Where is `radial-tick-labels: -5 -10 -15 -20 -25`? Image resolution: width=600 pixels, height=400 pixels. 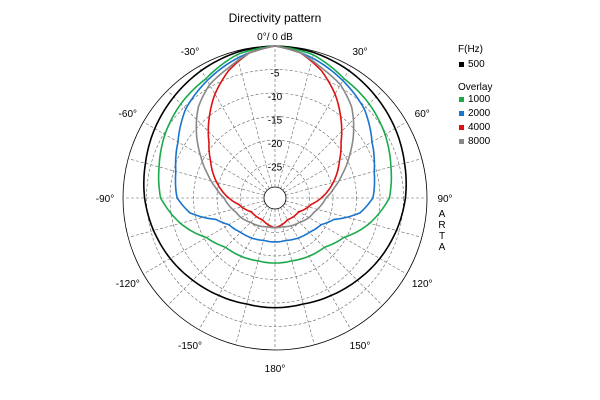 radial-tick-labels: -5 -10 -15 -20 -25 is located at coordinates (275, 121).